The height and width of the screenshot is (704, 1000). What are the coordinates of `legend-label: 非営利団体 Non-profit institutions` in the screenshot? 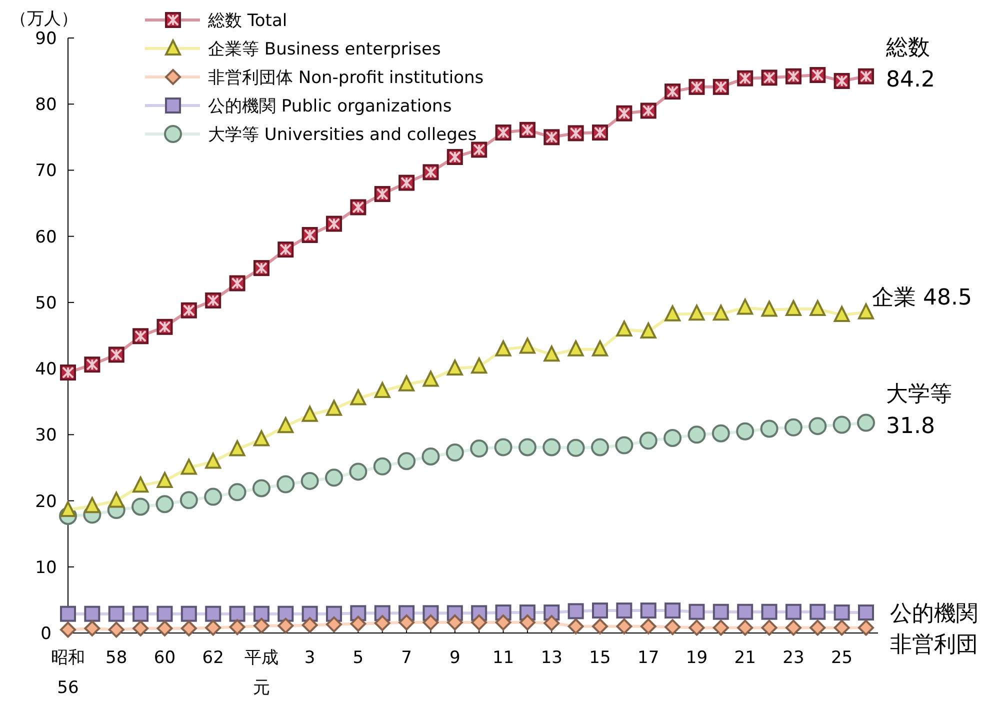 It's located at (346, 78).